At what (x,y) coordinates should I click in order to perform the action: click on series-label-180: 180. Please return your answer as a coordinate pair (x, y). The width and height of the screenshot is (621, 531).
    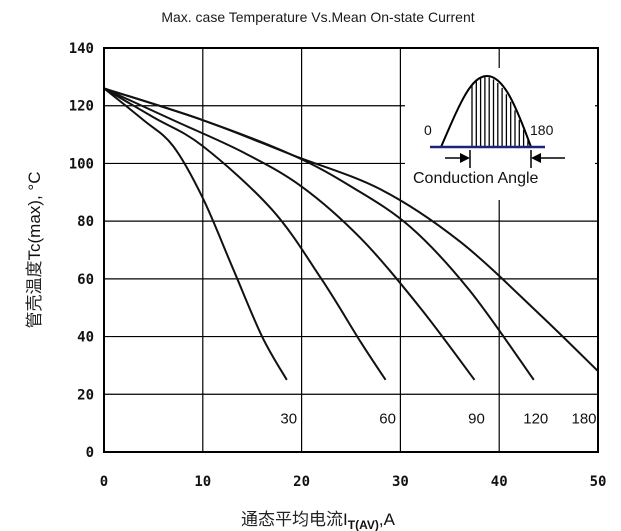
    Looking at the image, I should click on (583, 418).